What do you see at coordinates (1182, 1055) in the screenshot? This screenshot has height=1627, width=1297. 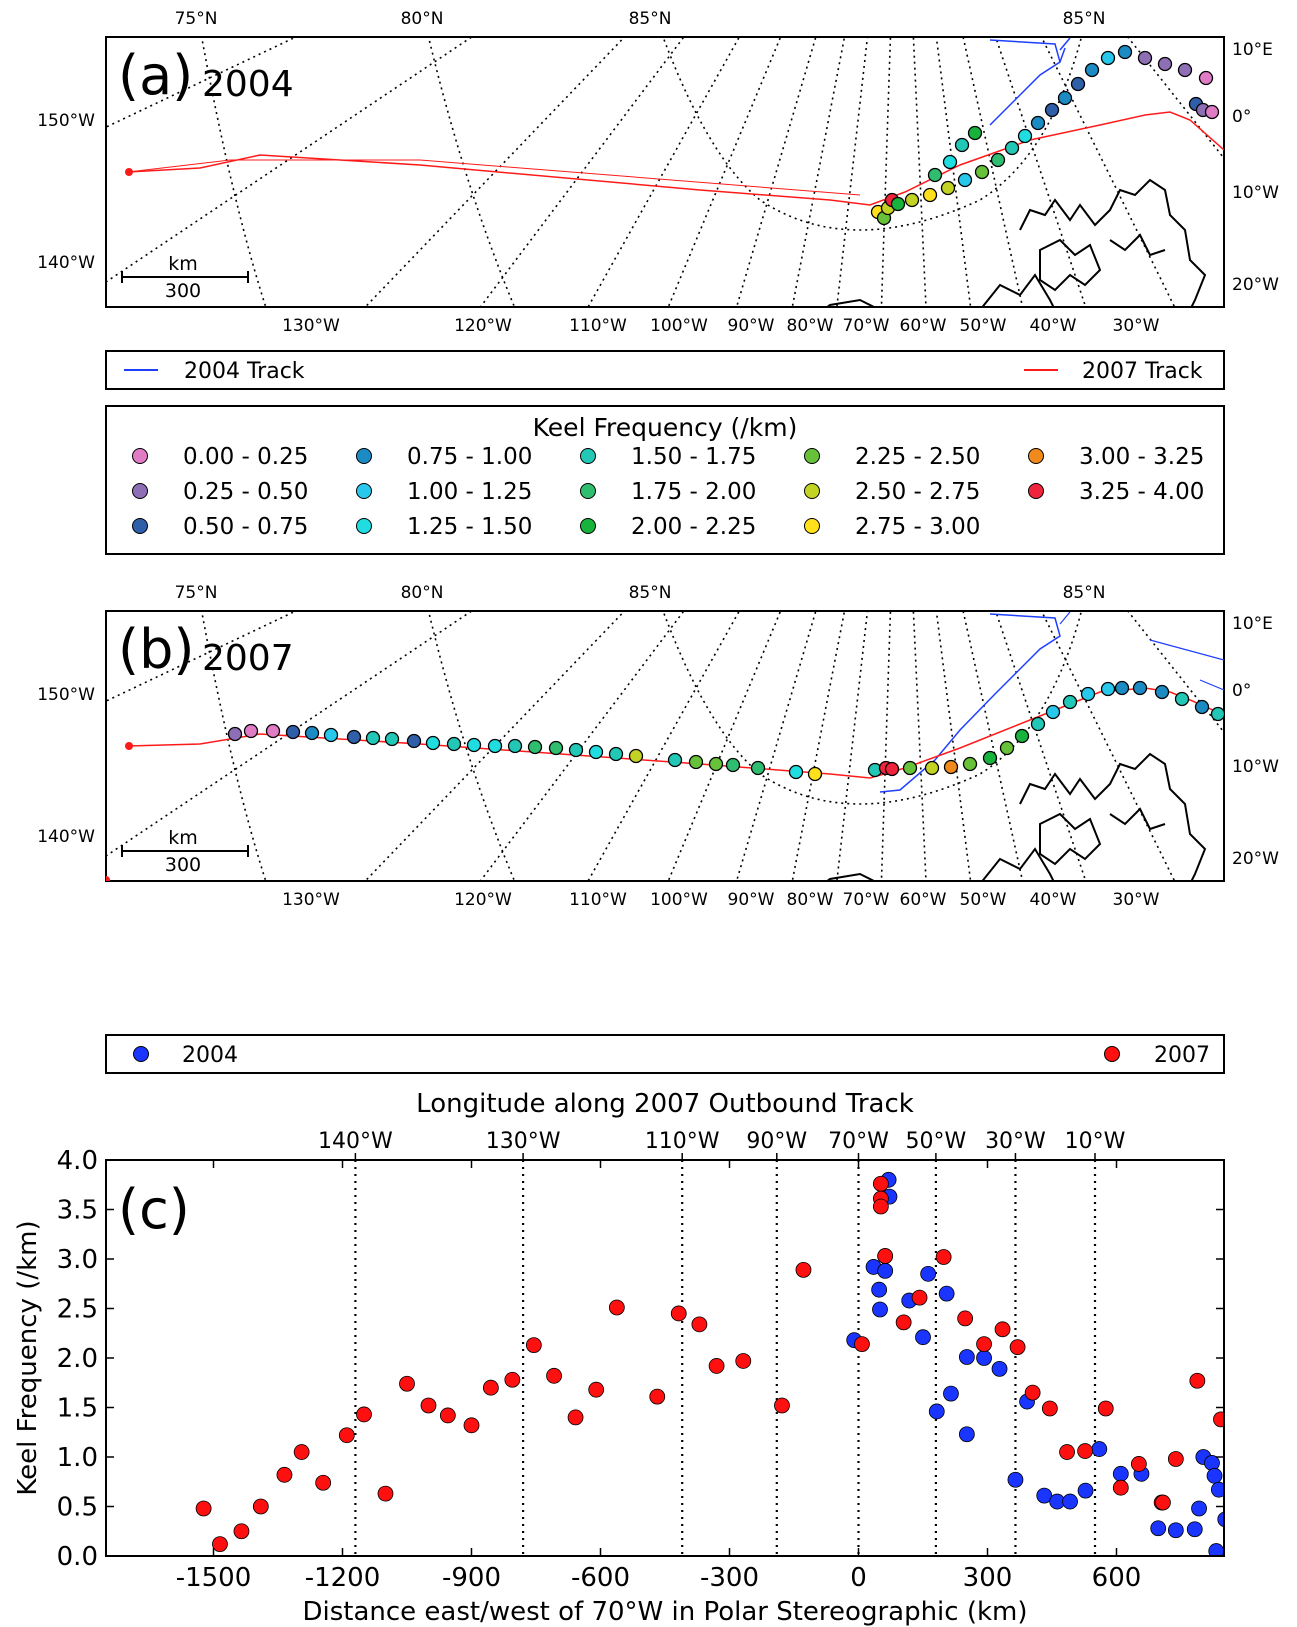 I see `legend-label-2007: 2007` at bounding box center [1182, 1055].